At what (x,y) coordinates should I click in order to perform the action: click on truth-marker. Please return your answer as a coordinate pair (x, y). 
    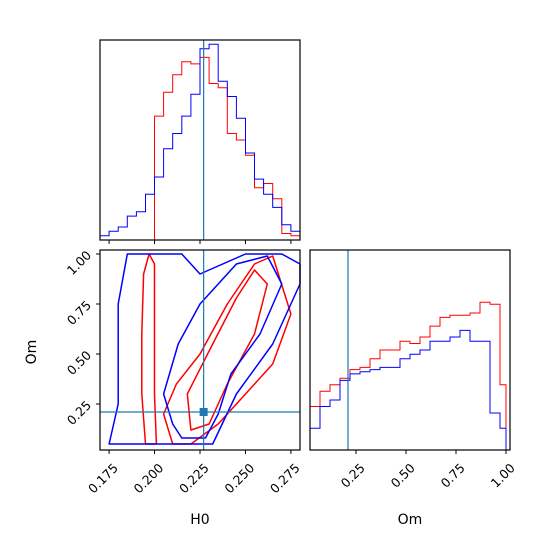
    Looking at the image, I should click on (203, 412).